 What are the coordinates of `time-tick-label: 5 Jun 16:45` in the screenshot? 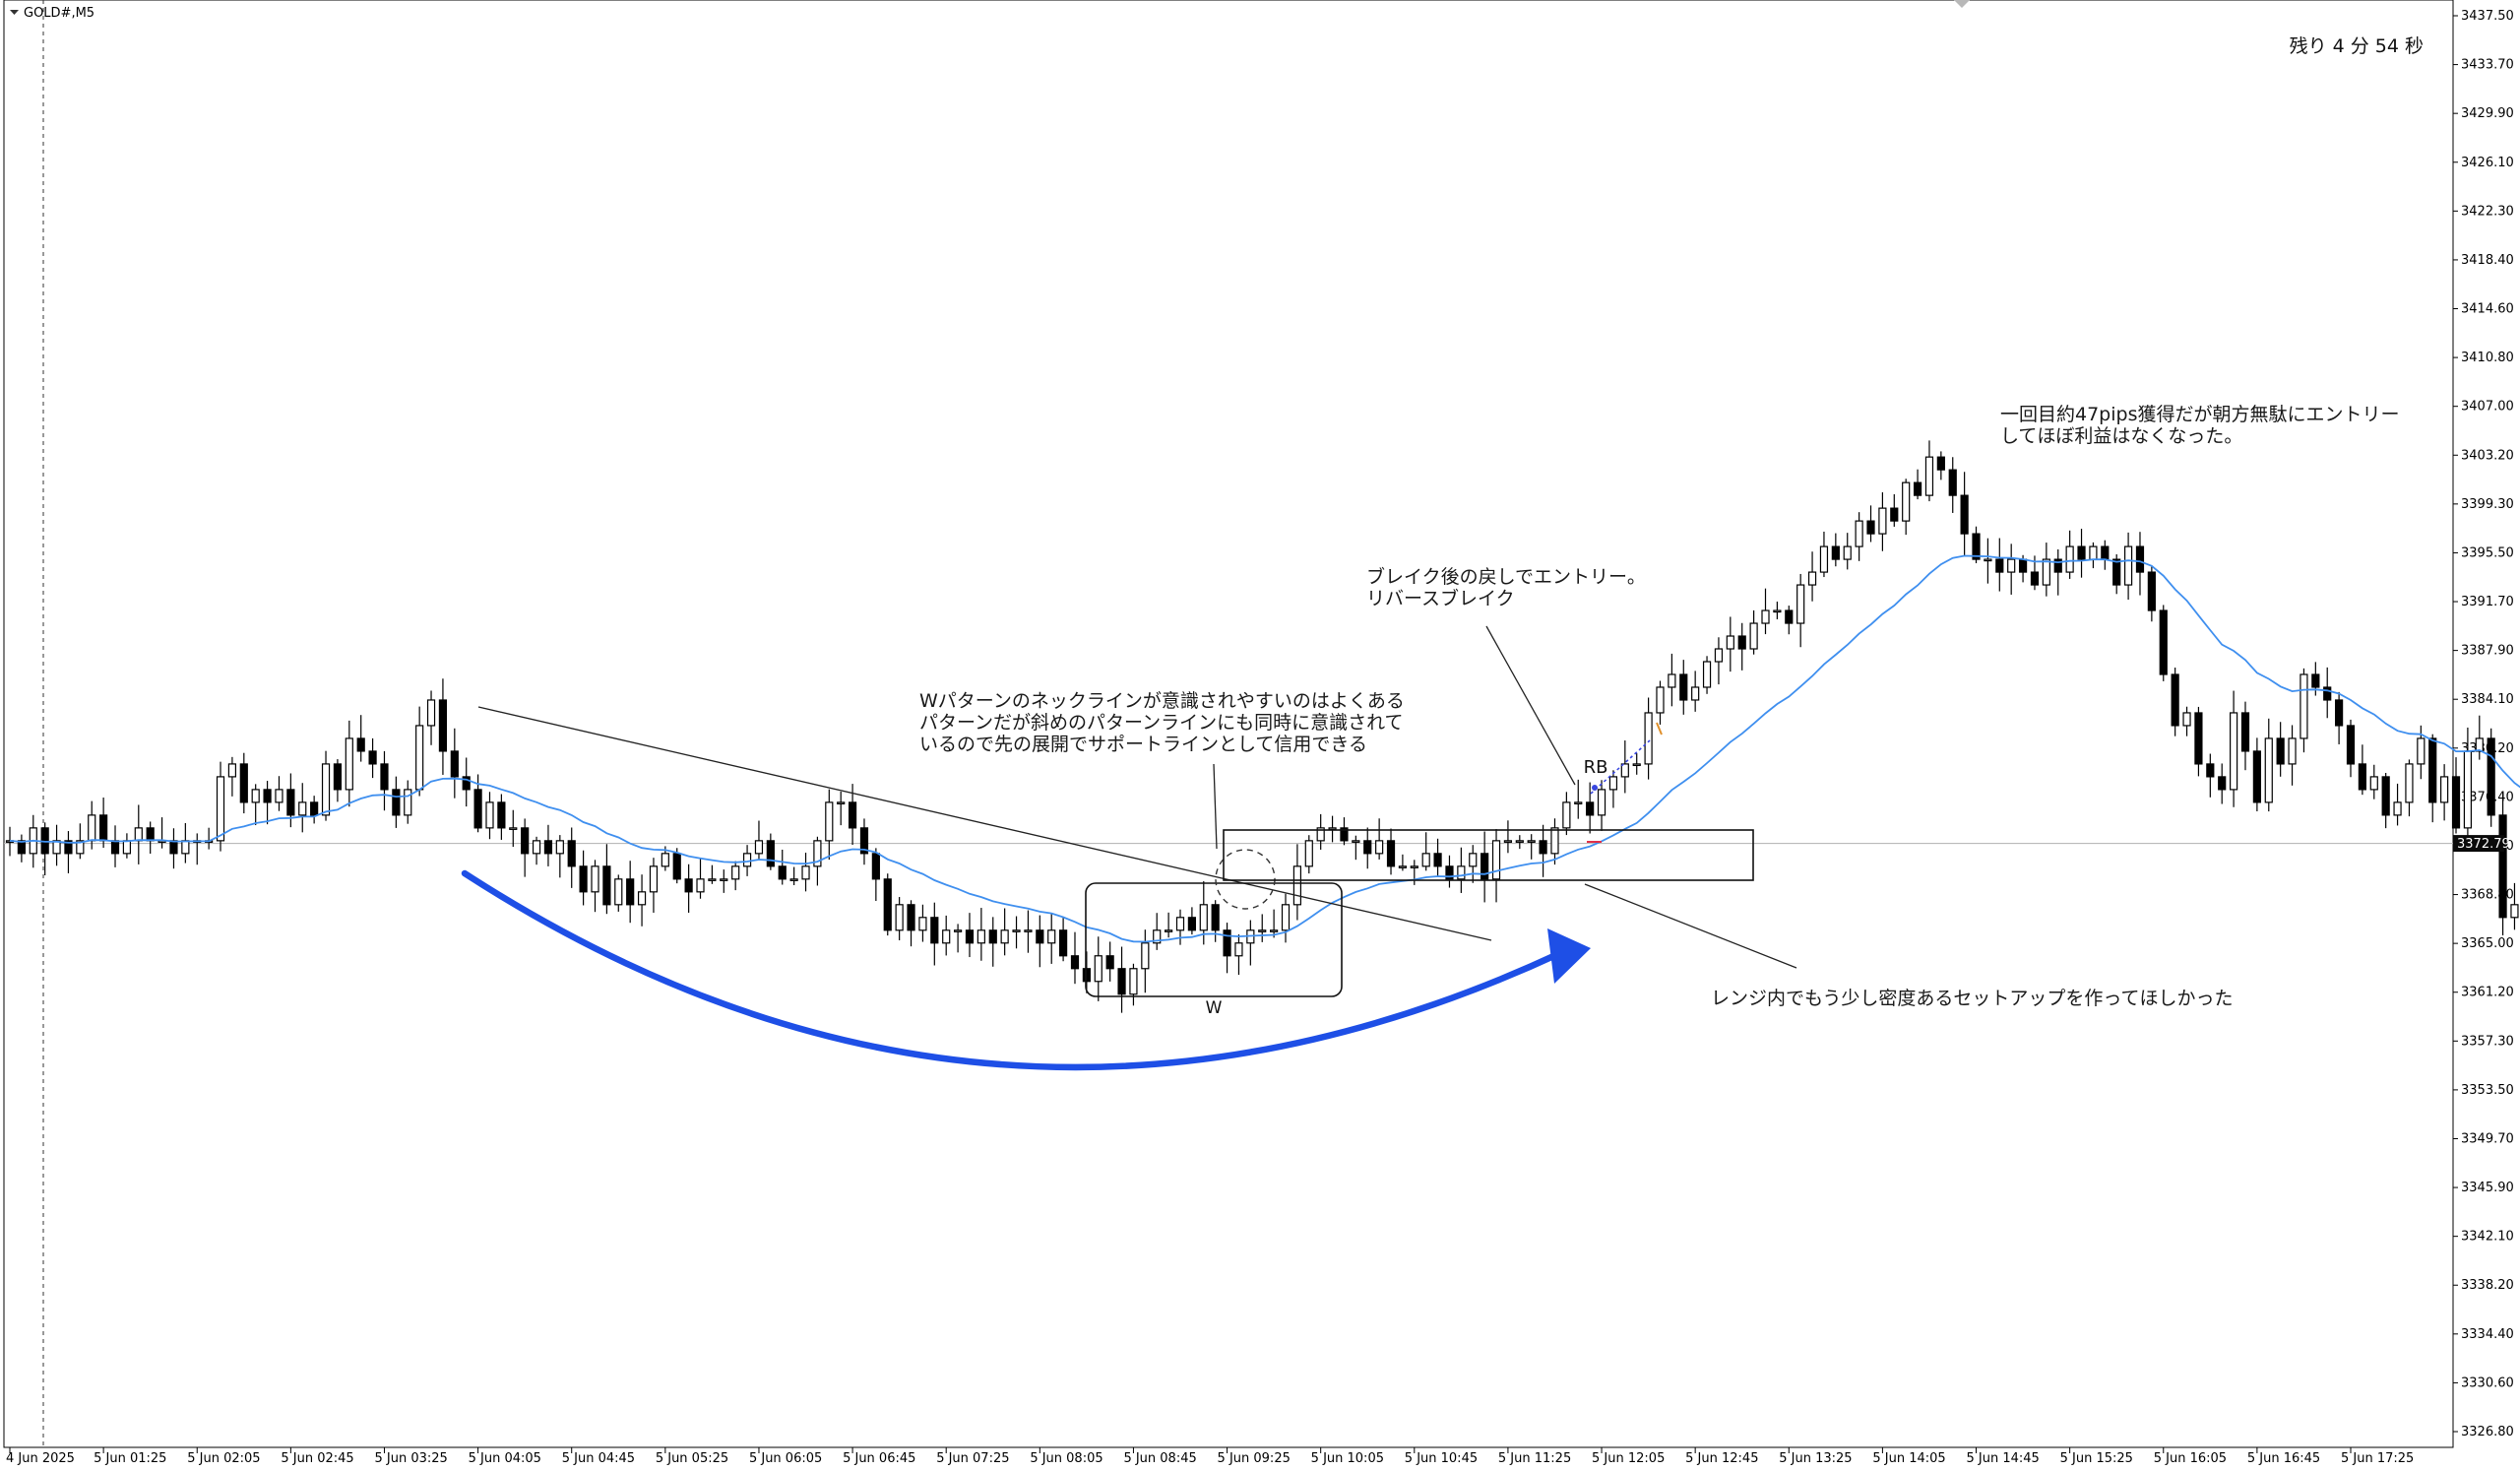 It's located at (2283, 1458).